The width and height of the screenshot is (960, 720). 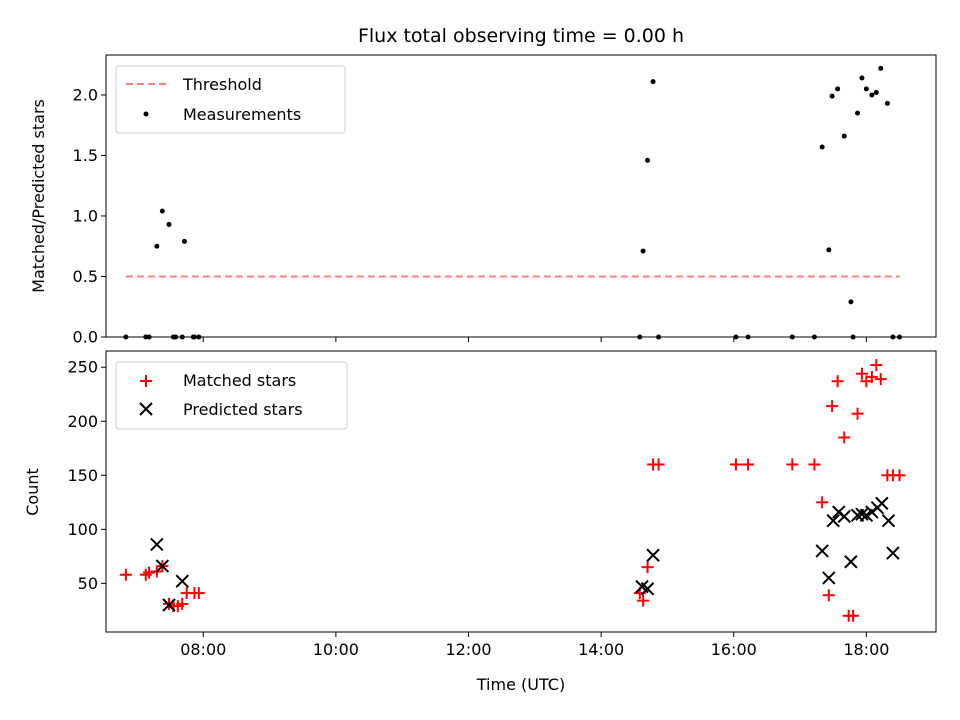 I want to click on bottom-x-tick-label: 08:00, so click(x=203, y=649).